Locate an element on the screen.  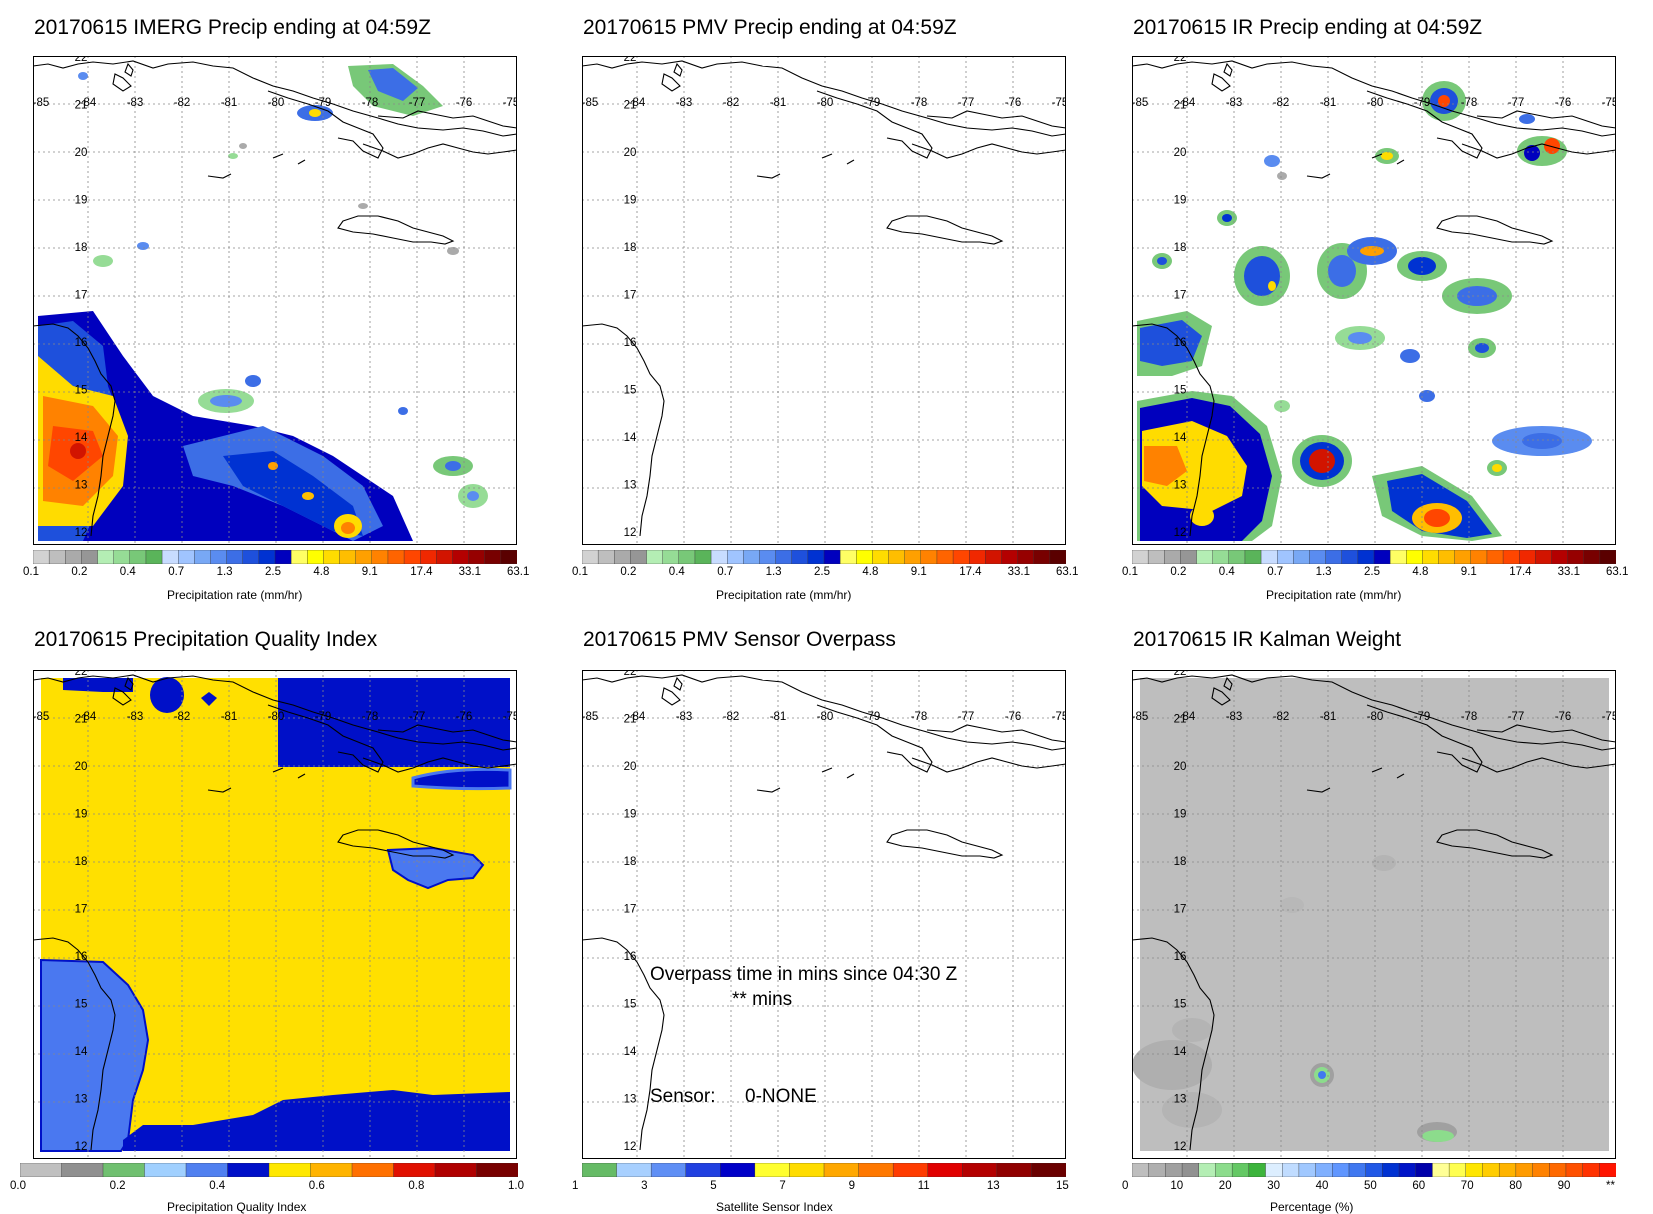
colorbar-tick-label: 3 is located at coordinates (644, 1186).